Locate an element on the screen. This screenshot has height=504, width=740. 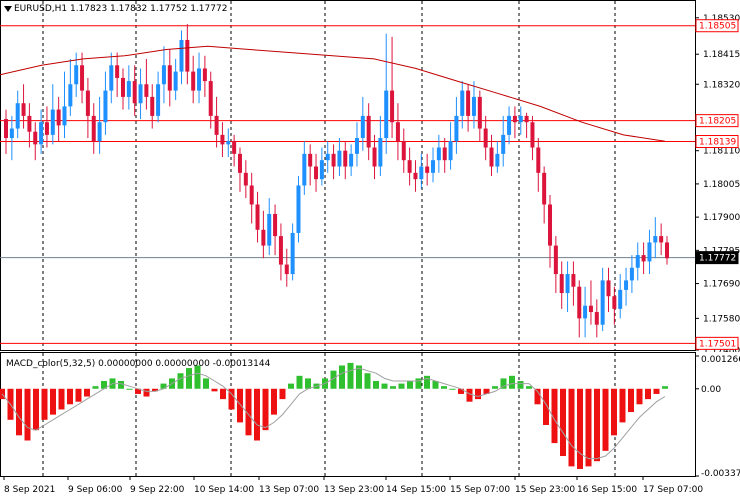
time-axis-label: 9 Sep 06:00 is located at coordinates (95, 490).